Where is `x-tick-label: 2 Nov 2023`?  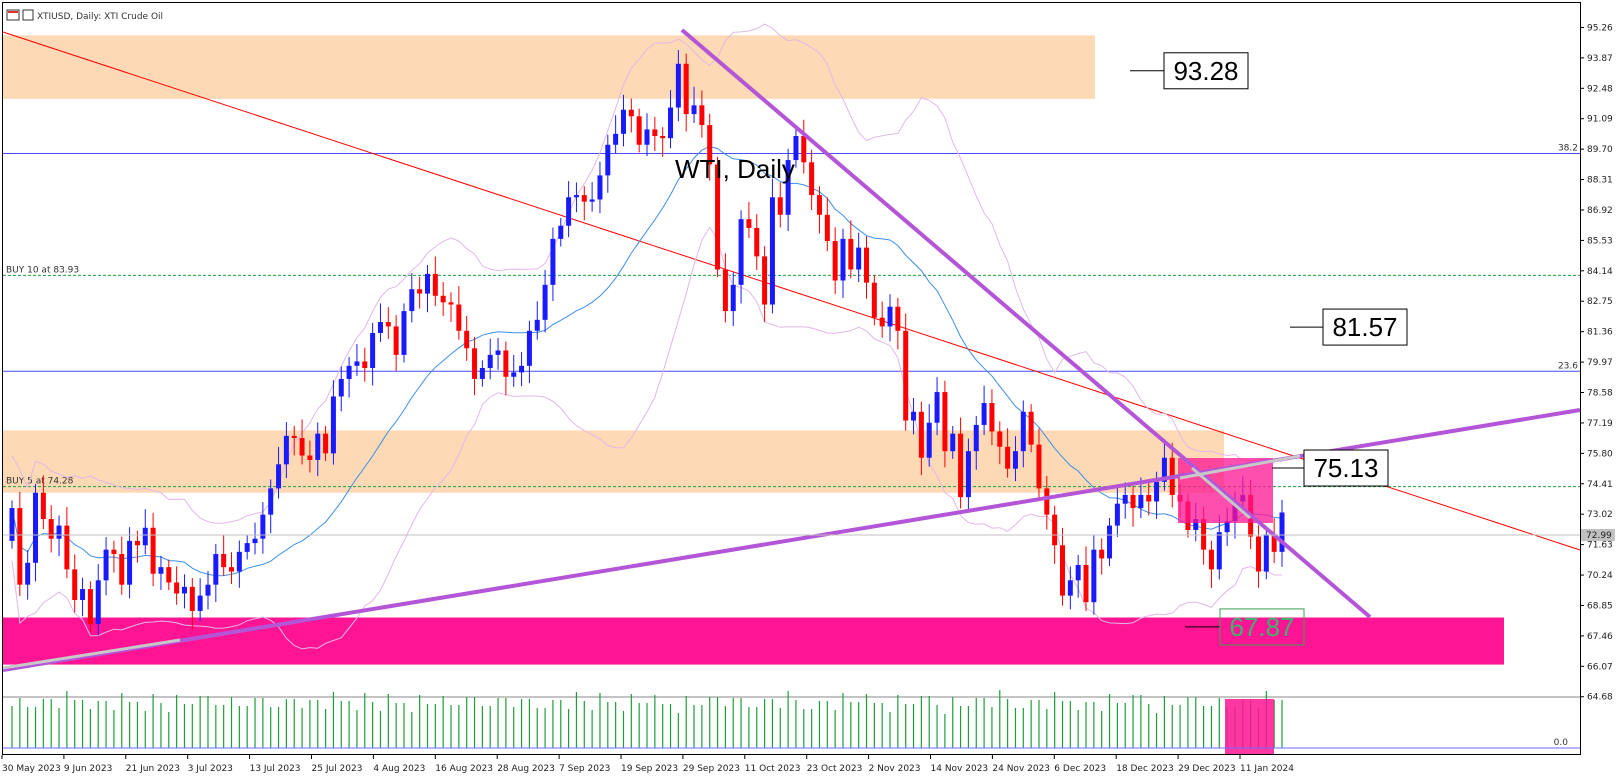 x-tick-label: 2 Nov 2023 is located at coordinates (895, 769).